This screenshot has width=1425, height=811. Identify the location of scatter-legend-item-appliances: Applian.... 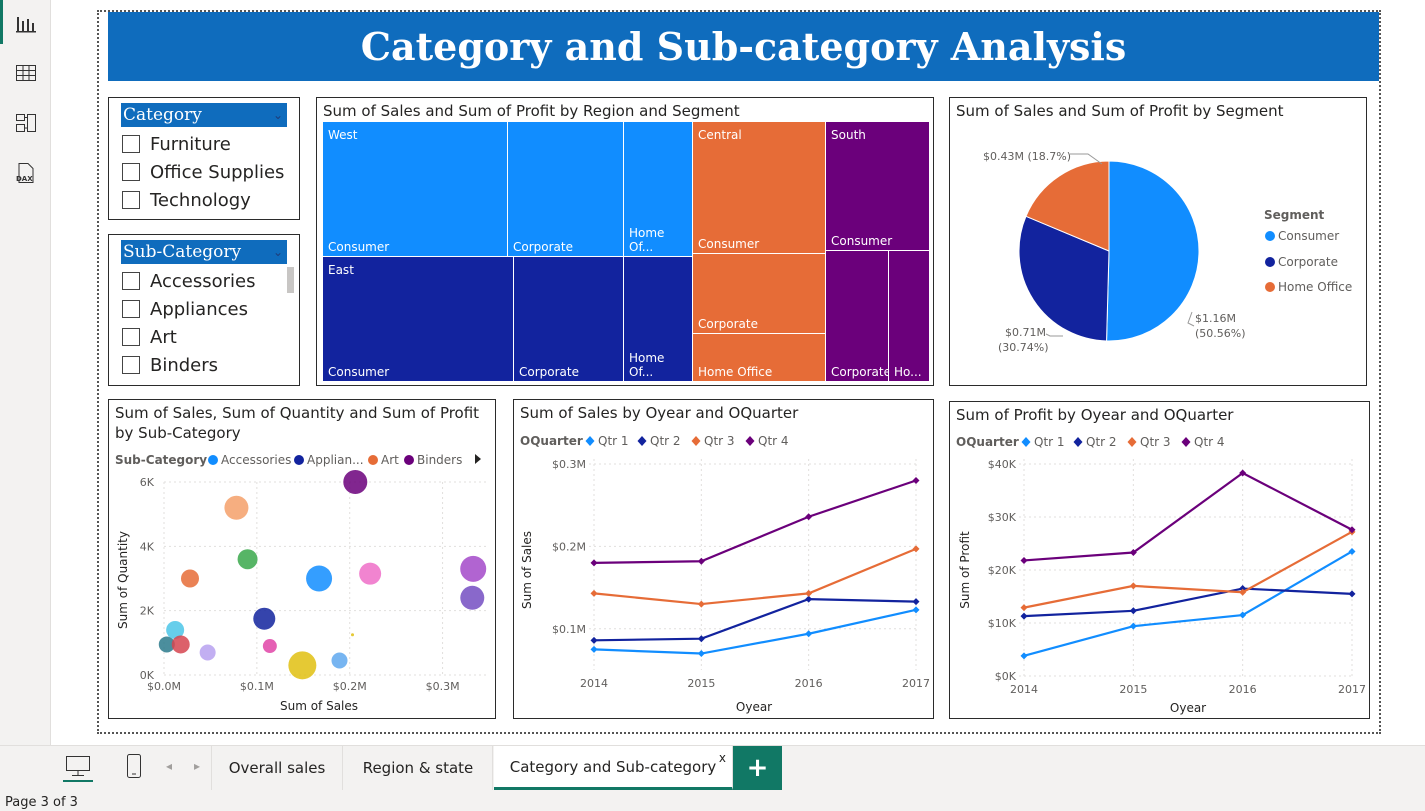
(329, 460).